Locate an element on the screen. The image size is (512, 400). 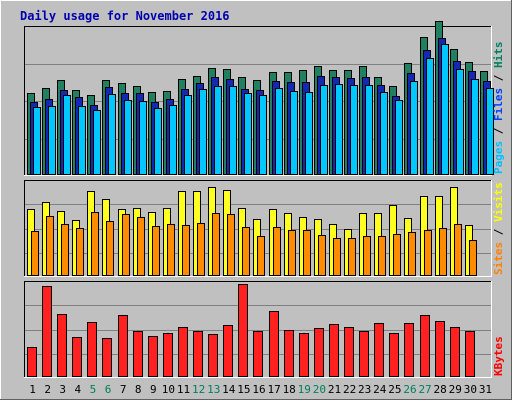
x-tick-day-2: 2 is located at coordinates (47, 389).